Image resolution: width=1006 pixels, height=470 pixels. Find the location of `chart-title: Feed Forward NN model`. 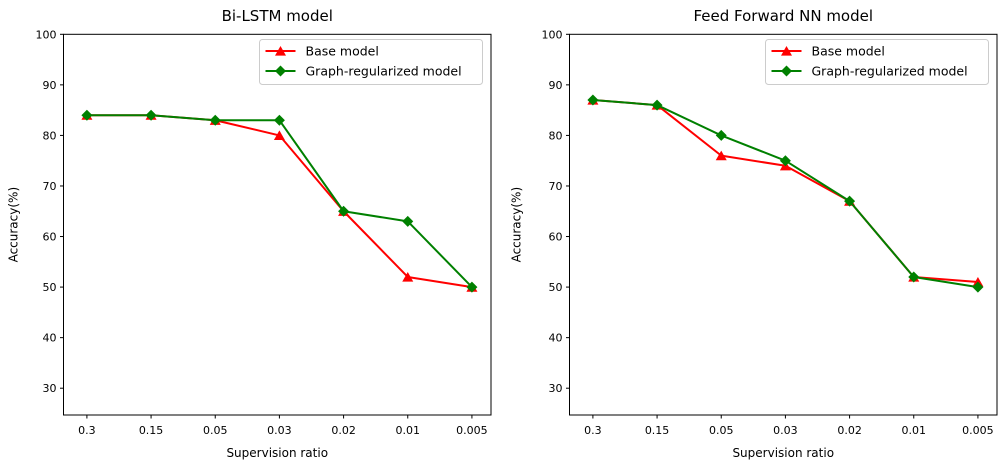

chart-title: Feed Forward NN model is located at coordinates (783, 16).